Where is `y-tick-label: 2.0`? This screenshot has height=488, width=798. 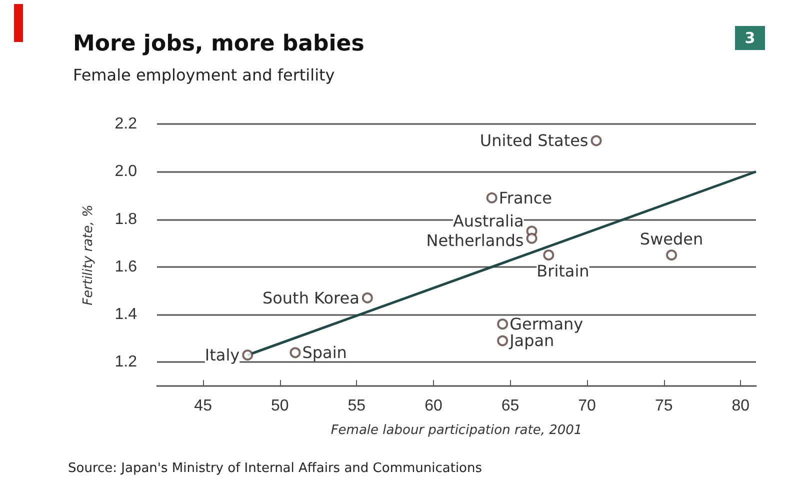
y-tick-label: 2.0 is located at coordinates (126, 171).